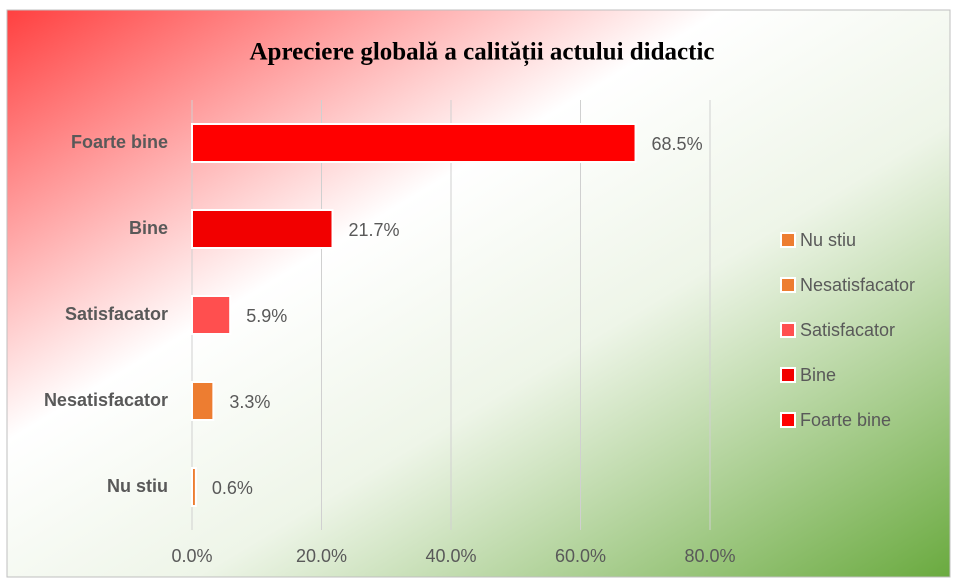  What do you see at coordinates (232, 488) in the screenshot?
I see `data-label: 0.6%` at bounding box center [232, 488].